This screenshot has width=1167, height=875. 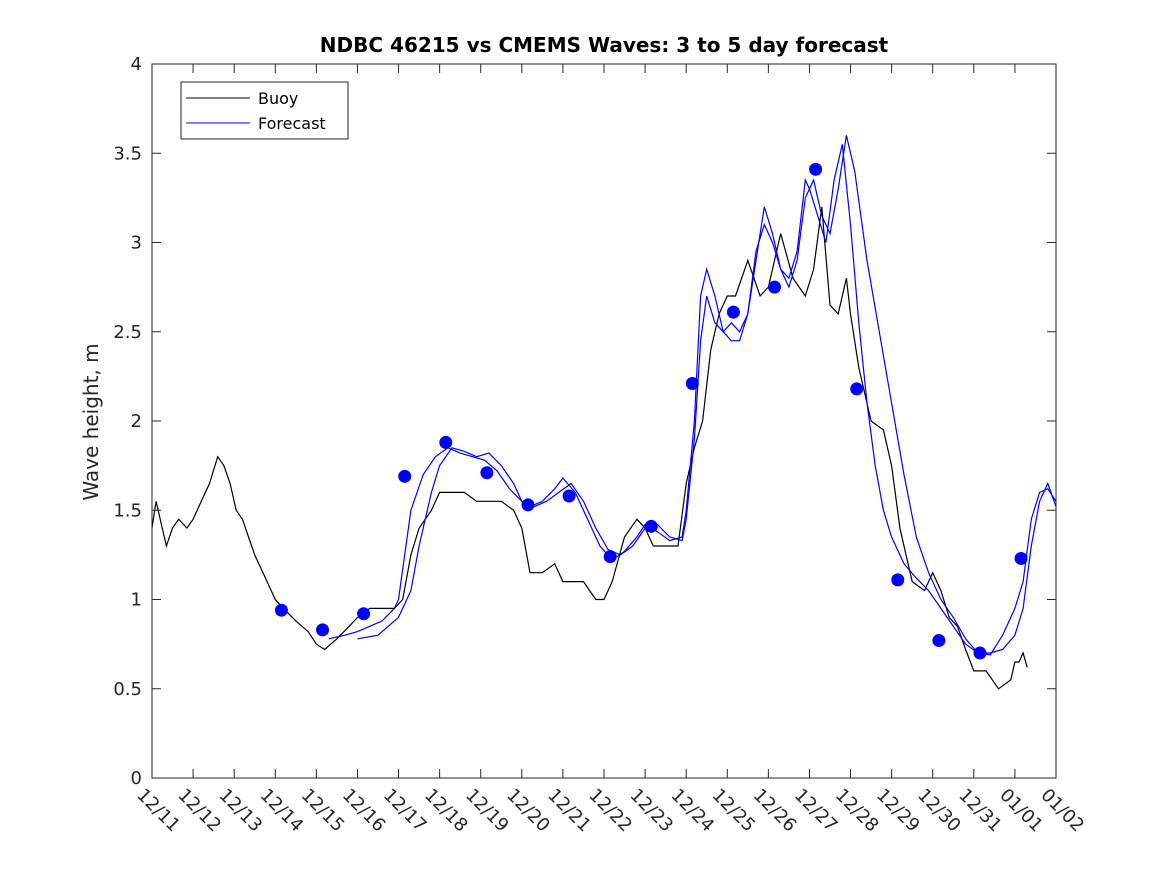 What do you see at coordinates (127, 332) in the screenshot?
I see `y-tick-label: 2.5` at bounding box center [127, 332].